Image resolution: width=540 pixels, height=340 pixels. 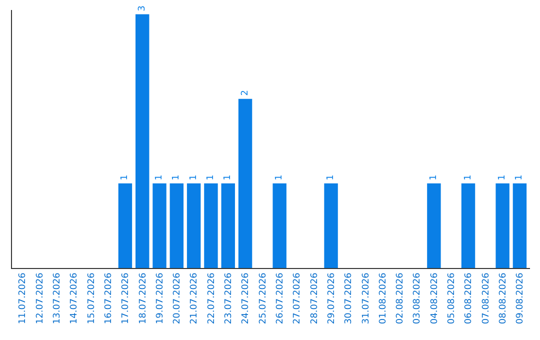 I want to click on x-tick-label: 09.08.2026, so click(x=521, y=298).